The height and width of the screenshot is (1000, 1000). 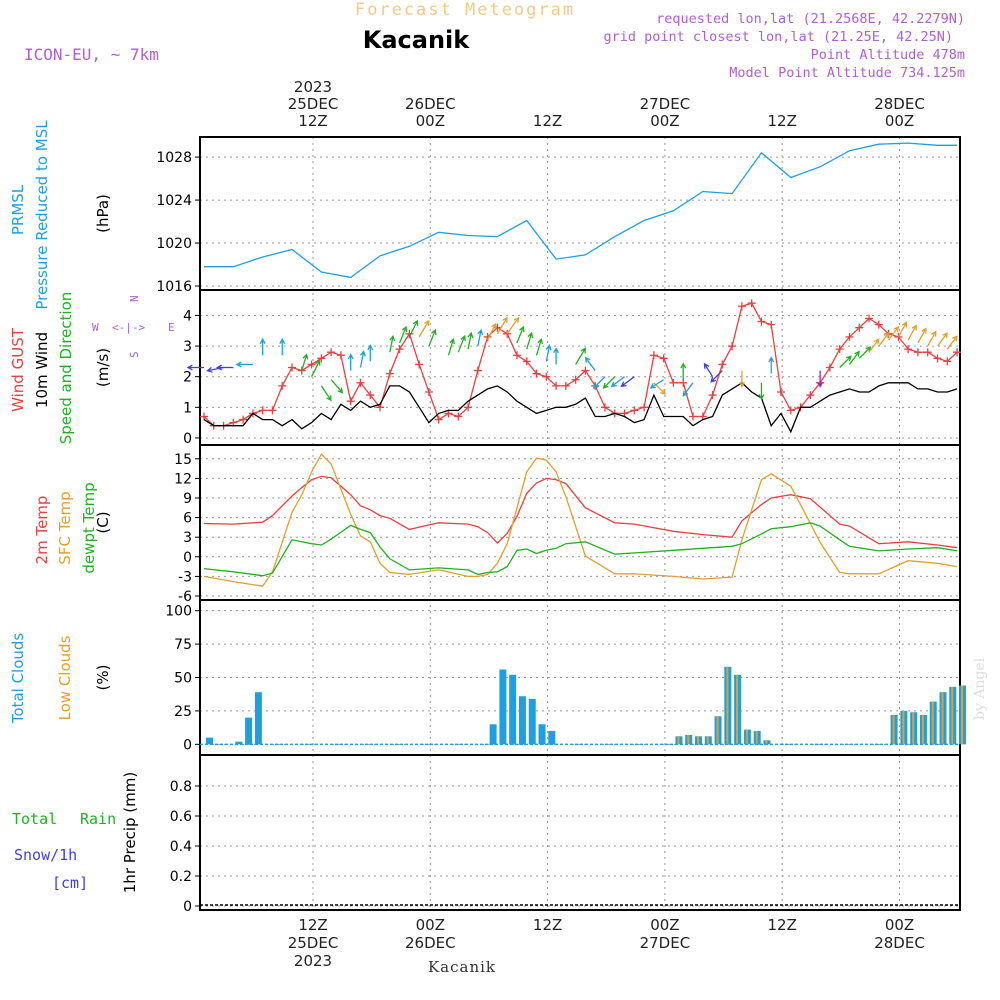 I want to click on y-tick-label: 9, so click(x=187, y=499).